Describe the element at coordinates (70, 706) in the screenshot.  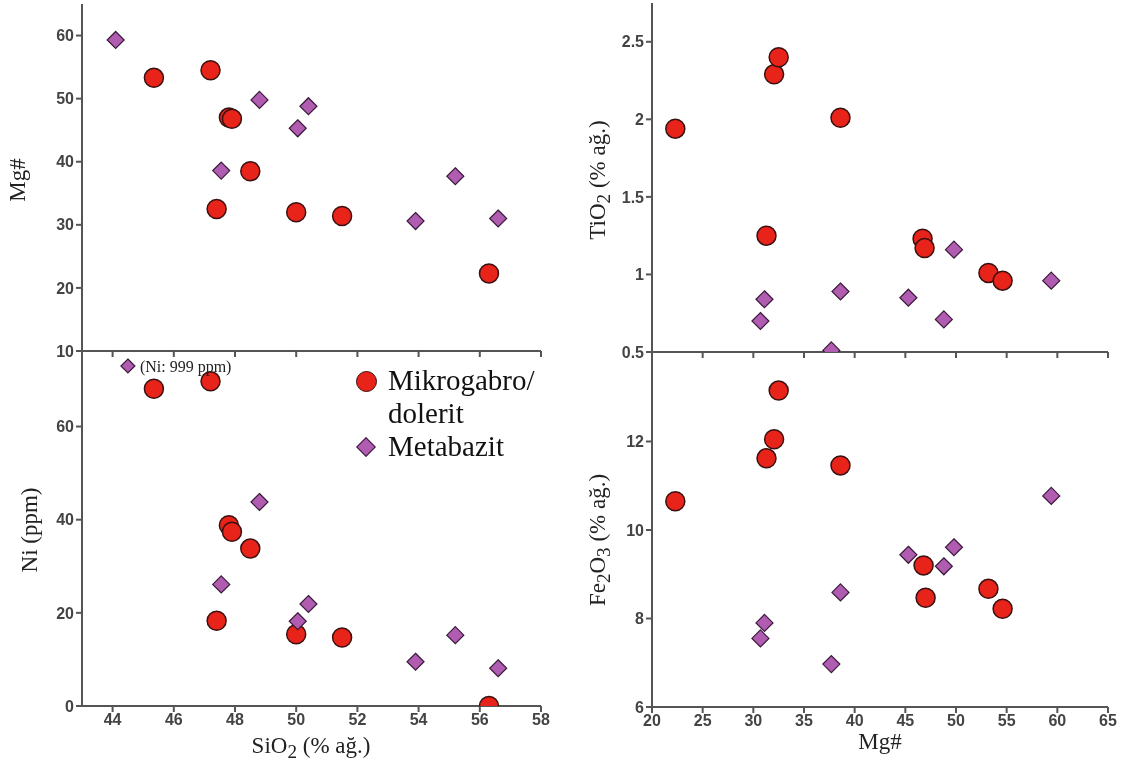
I see `y-tick-label: 0` at that location.